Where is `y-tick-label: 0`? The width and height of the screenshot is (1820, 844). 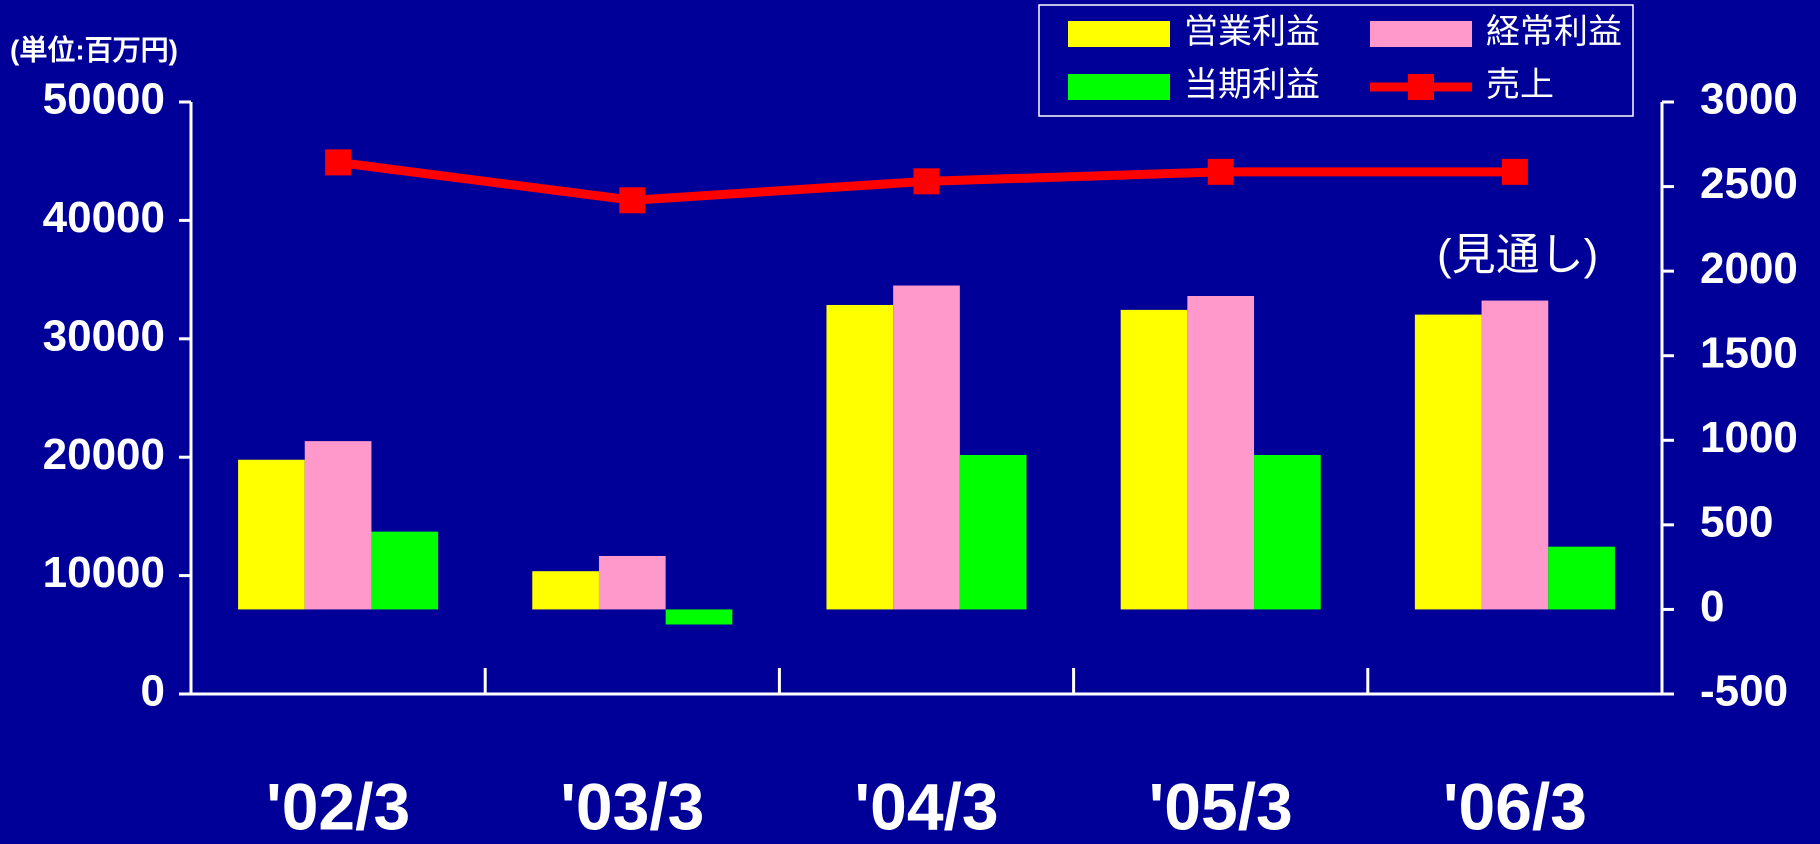
y-tick-label: 0 is located at coordinates (153, 691).